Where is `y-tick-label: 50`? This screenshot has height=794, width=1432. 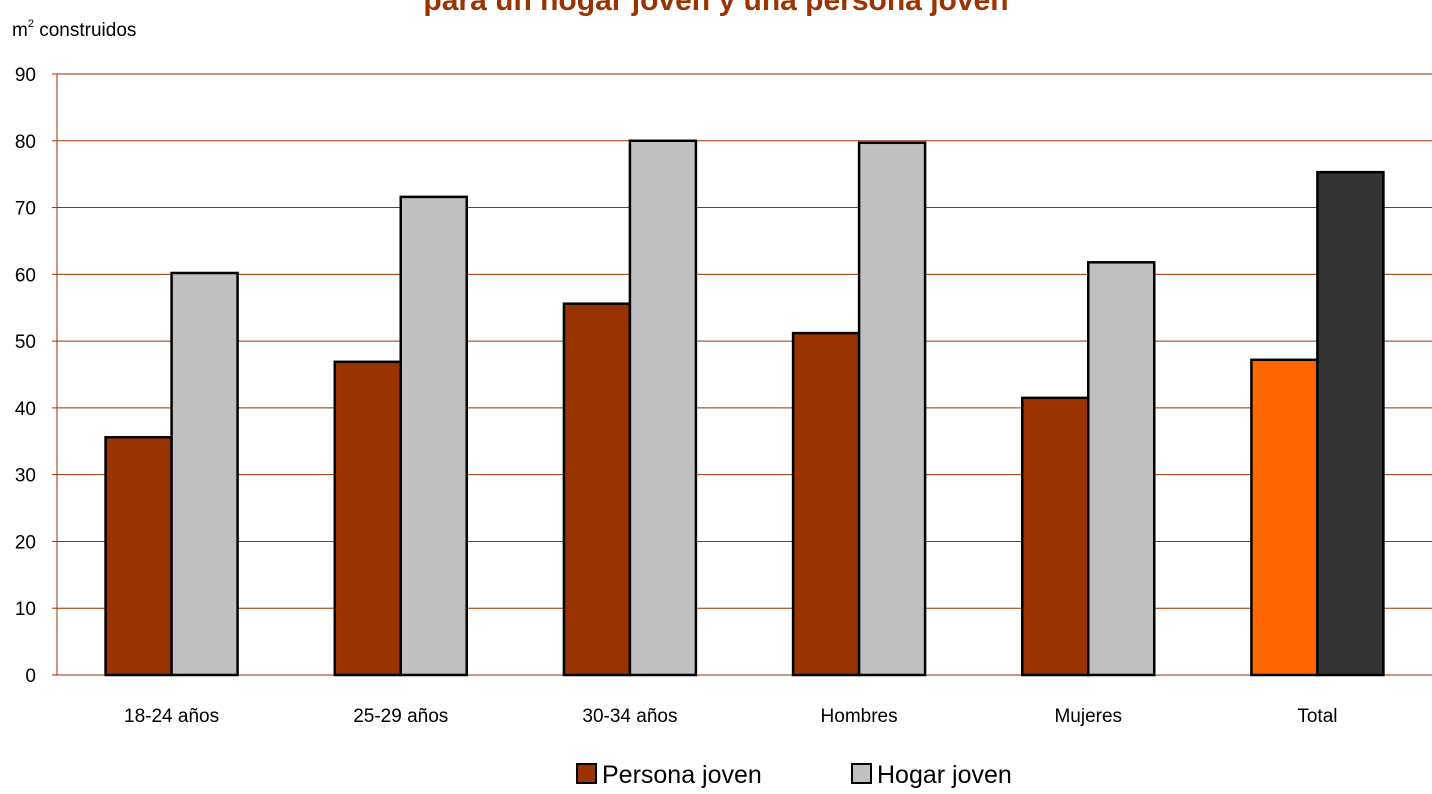
y-tick-label: 50 is located at coordinates (25, 342).